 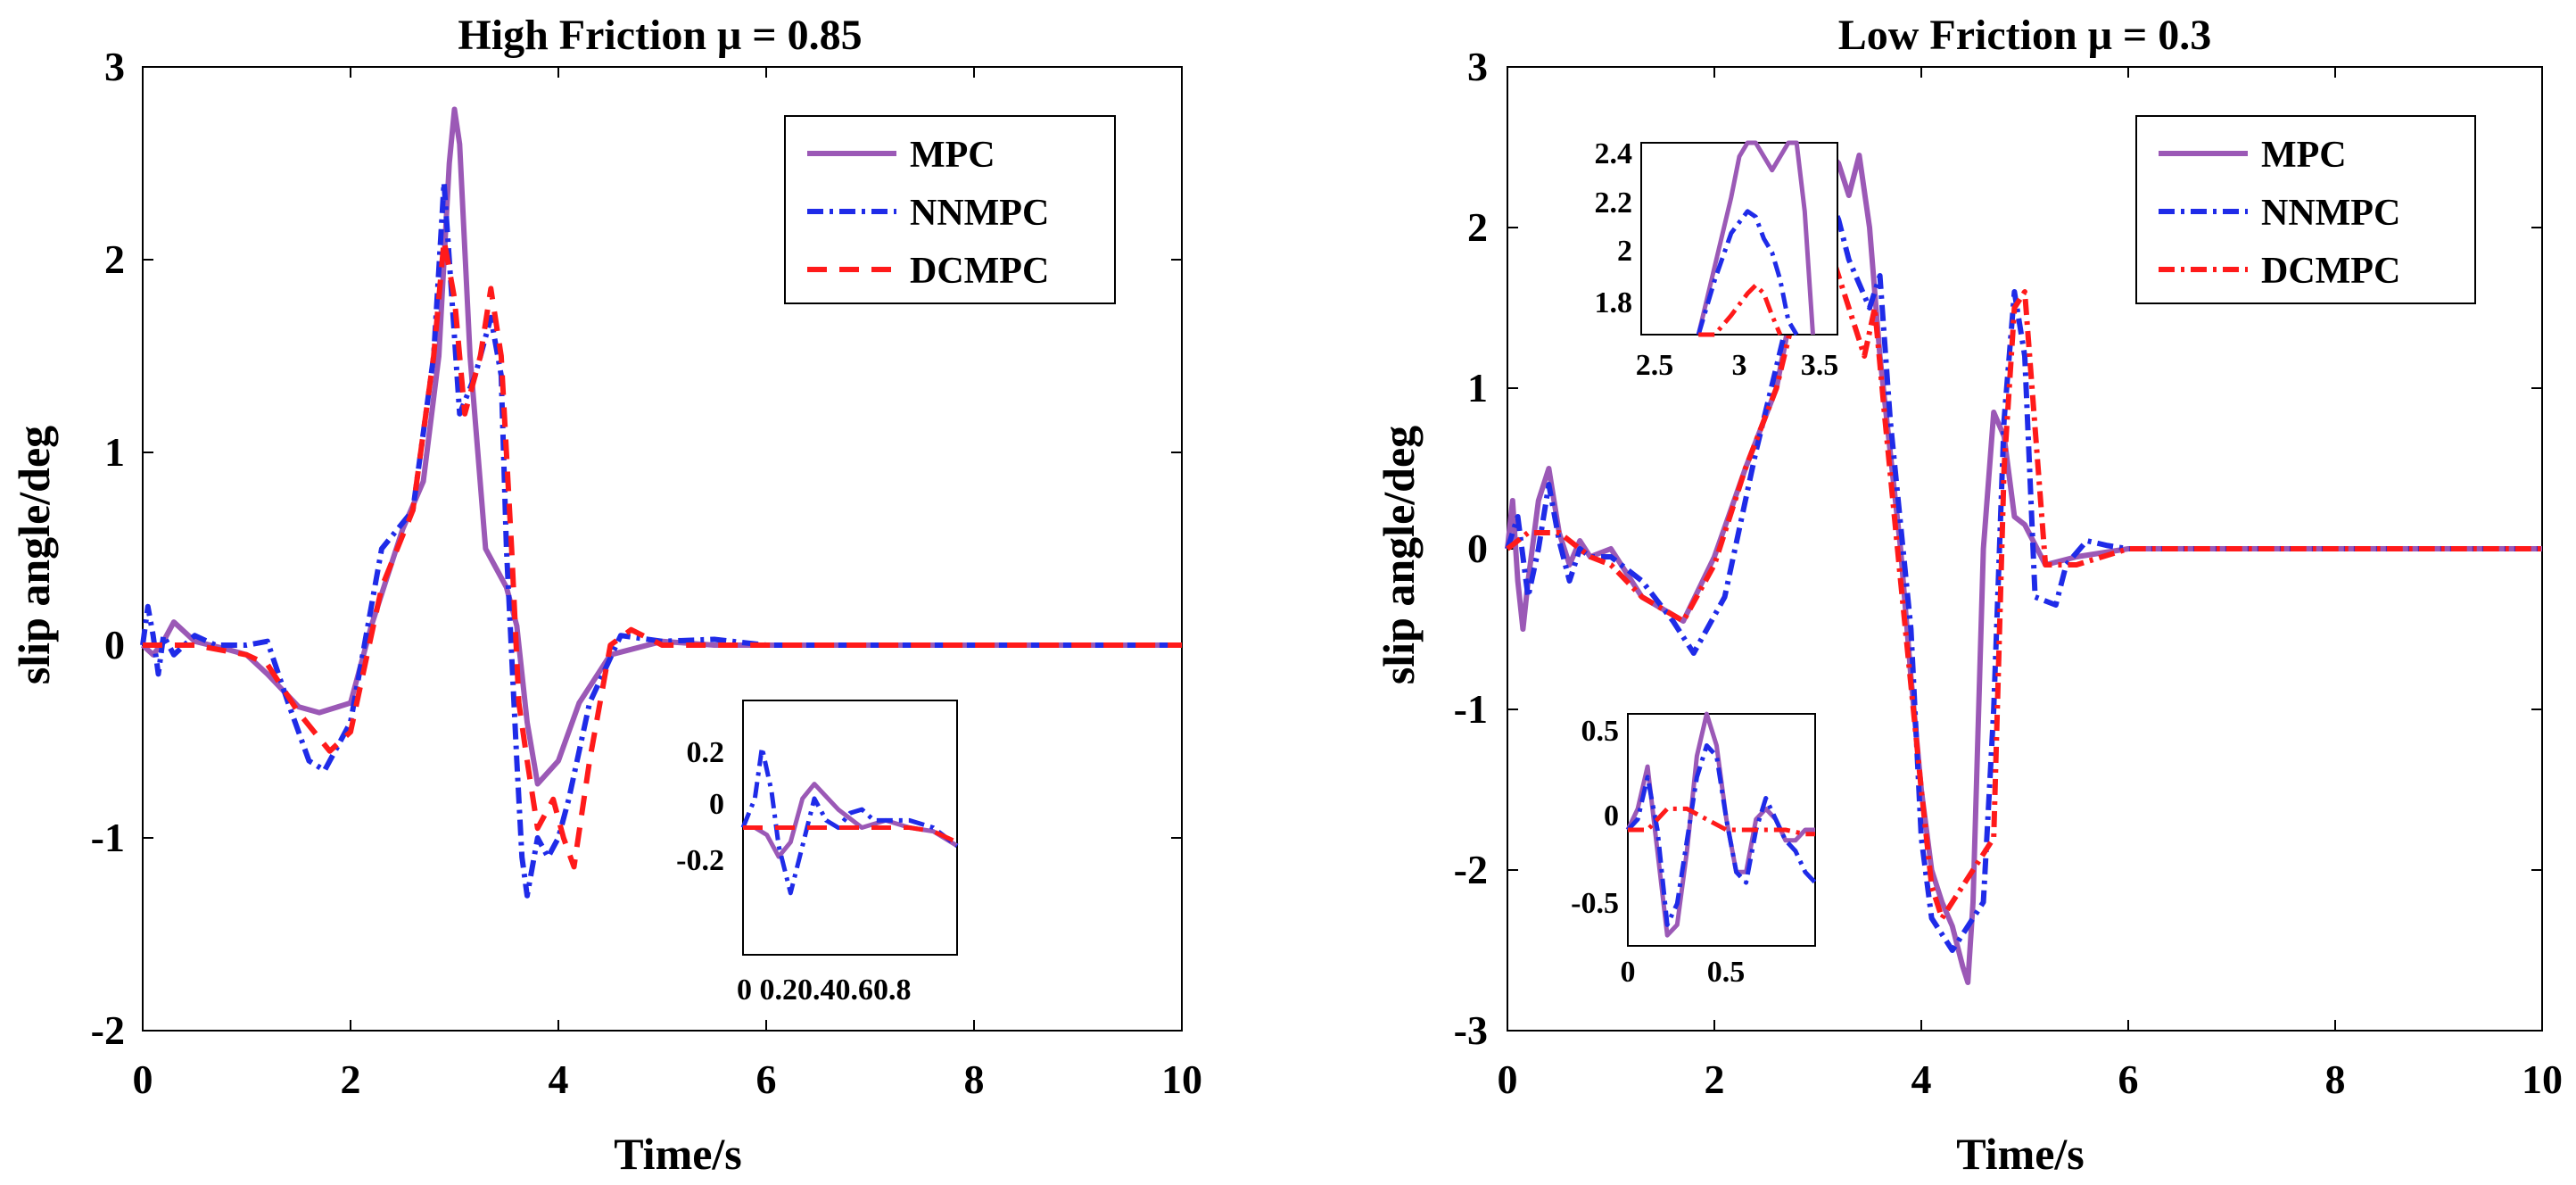 I want to click on inset-y-tick: 2, so click(x=1625, y=251).